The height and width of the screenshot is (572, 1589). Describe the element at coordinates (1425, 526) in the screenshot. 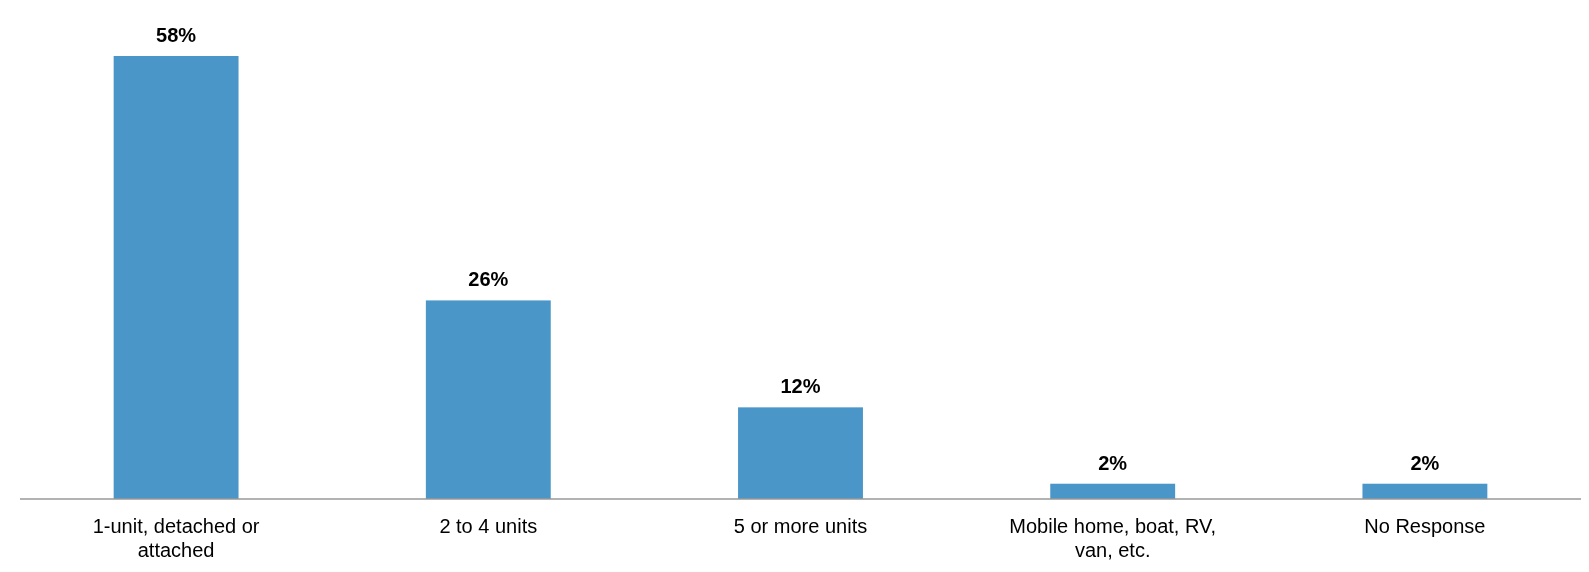

I see `x-tick-label: No Response` at that location.